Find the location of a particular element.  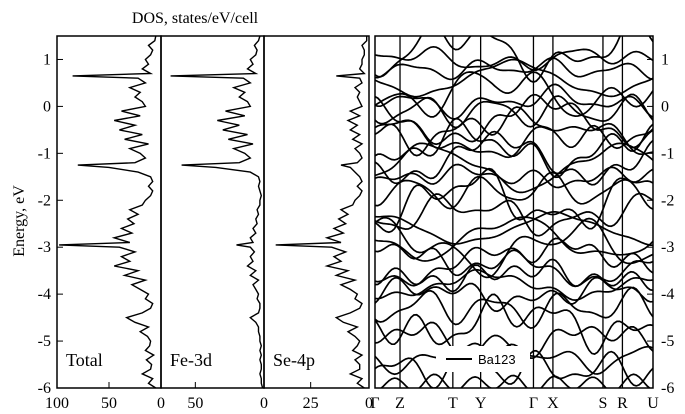

y-axis-label: Energy, eV is located at coordinates (19, 221).